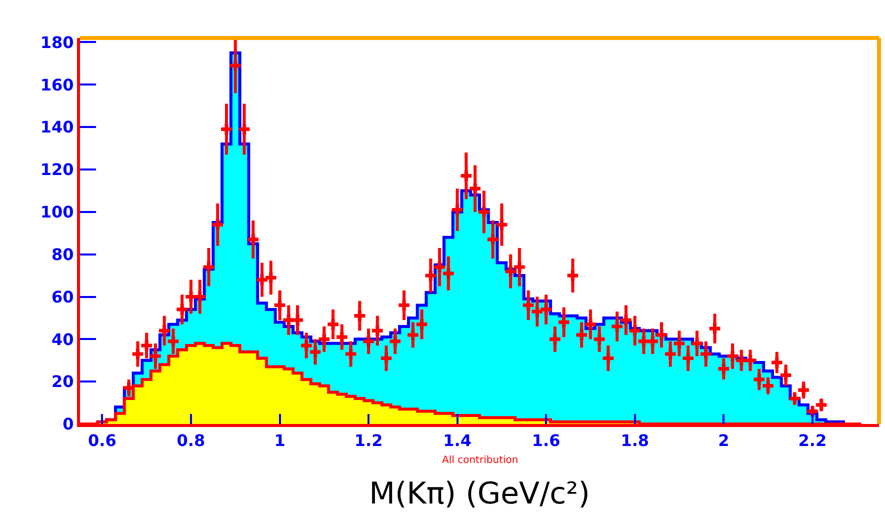  What do you see at coordinates (280, 440) in the screenshot?
I see `x-tick-label: 1` at bounding box center [280, 440].